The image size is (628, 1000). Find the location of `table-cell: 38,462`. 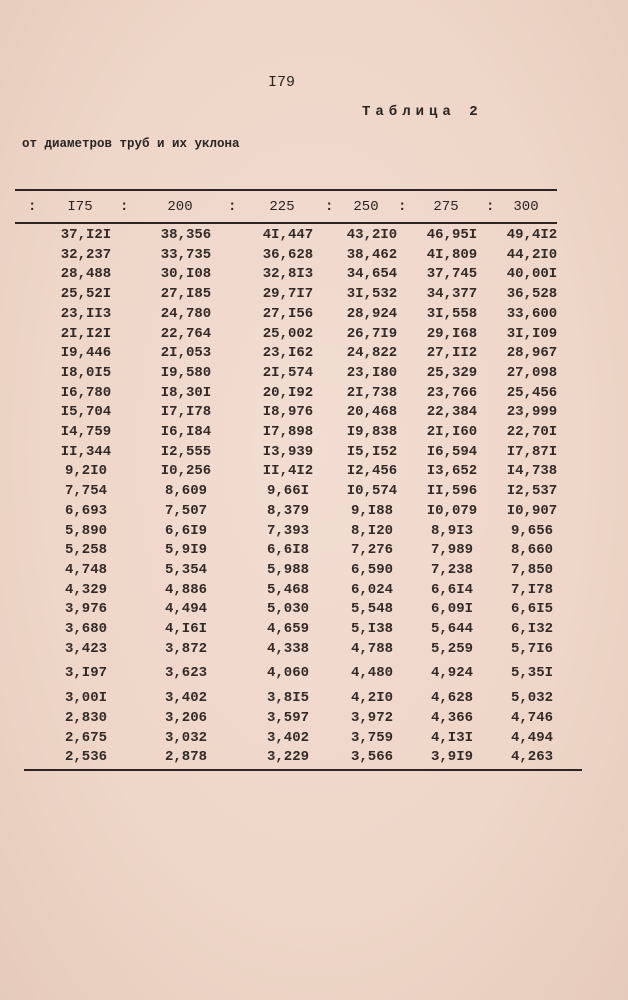

table-cell: 38,462 is located at coordinates (372, 254).